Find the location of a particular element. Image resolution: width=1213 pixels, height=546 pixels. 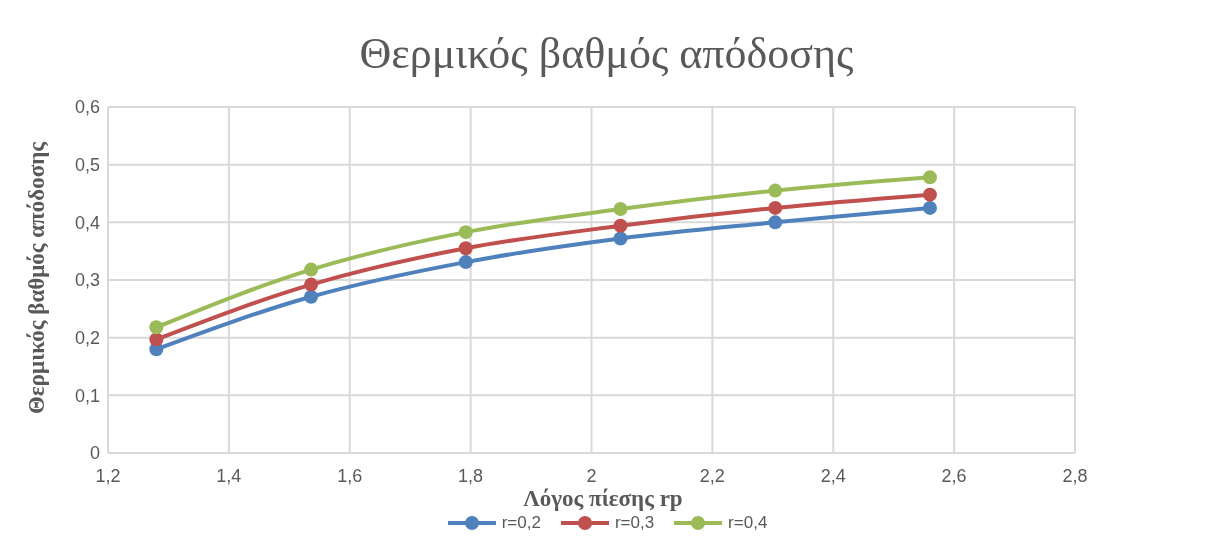

y-tick-label: 0,6 is located at coordinates (87, 107).